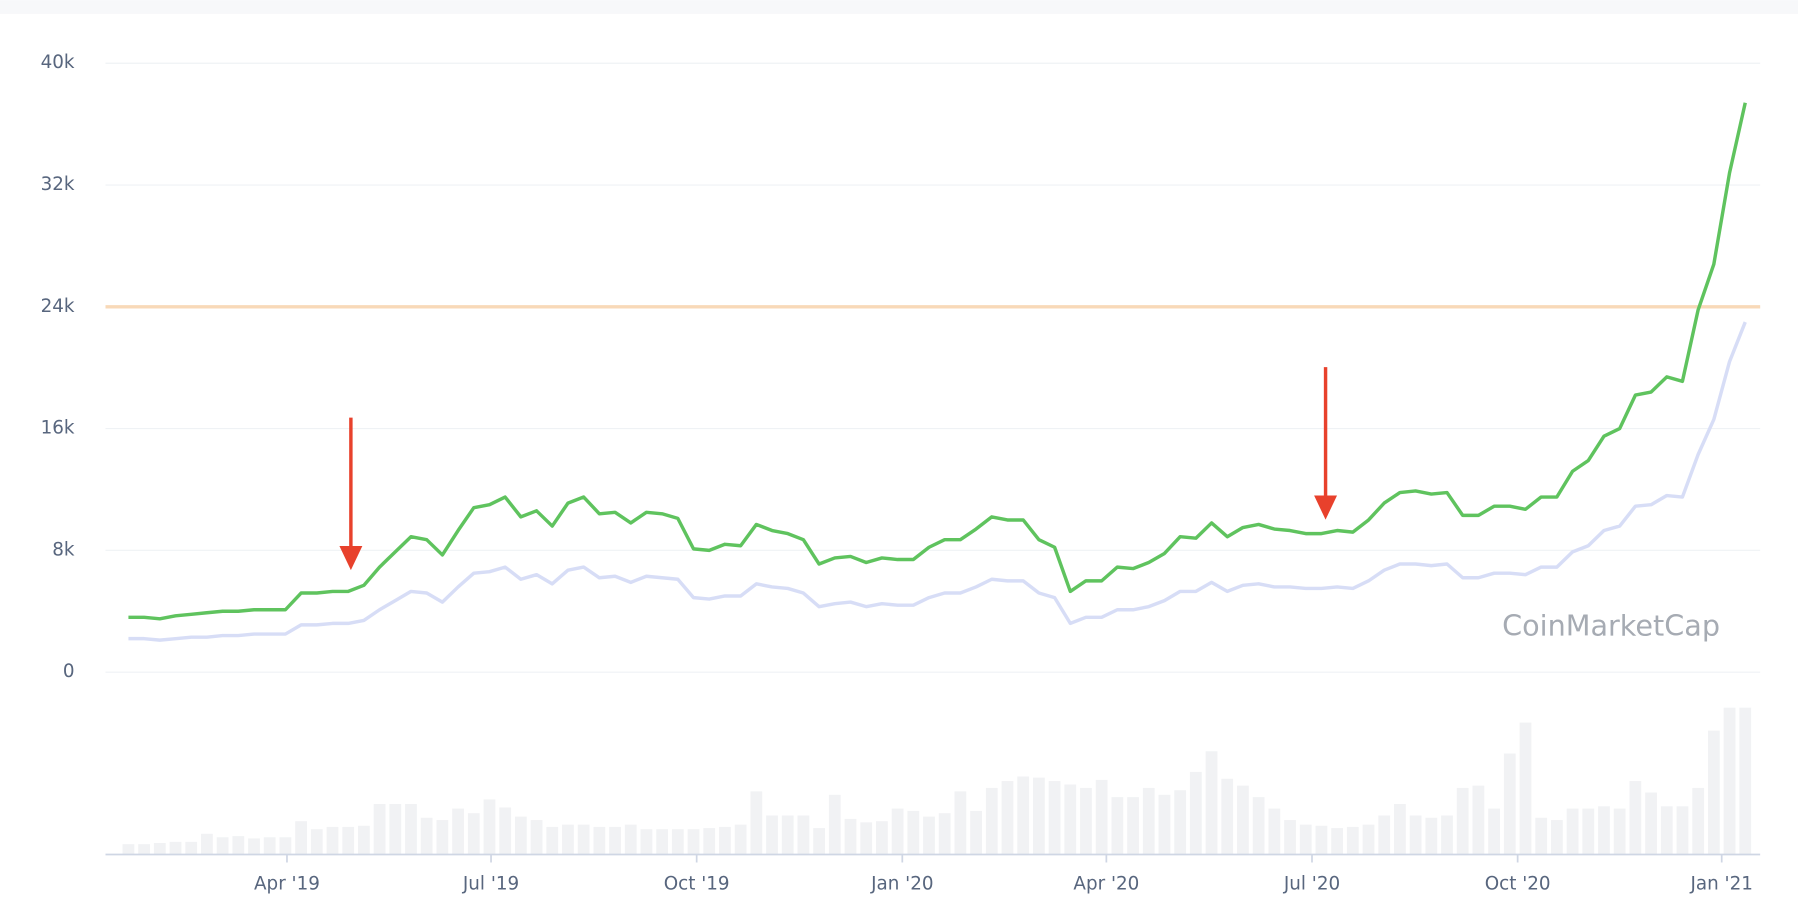 The image size is (1798, 920). I want to click on top-bar, so click(899, 7).